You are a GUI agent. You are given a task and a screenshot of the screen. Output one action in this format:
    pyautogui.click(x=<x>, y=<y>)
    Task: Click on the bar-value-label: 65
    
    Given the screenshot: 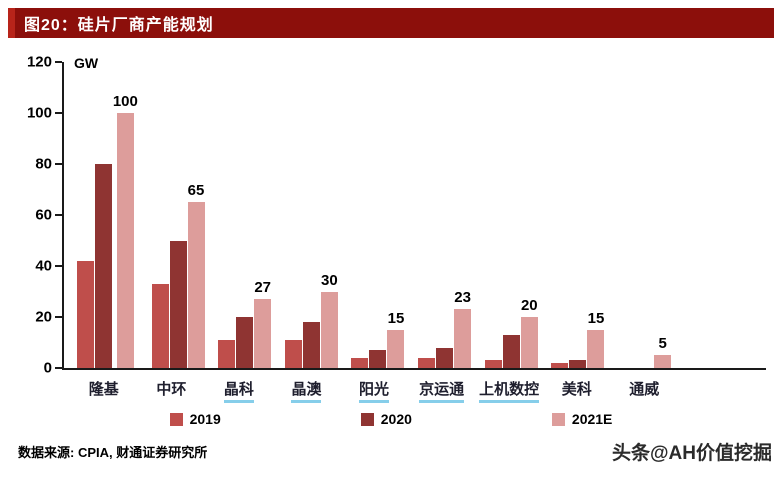 What is the action you would take?
    pyautogui.click(x=196, y=191)
    